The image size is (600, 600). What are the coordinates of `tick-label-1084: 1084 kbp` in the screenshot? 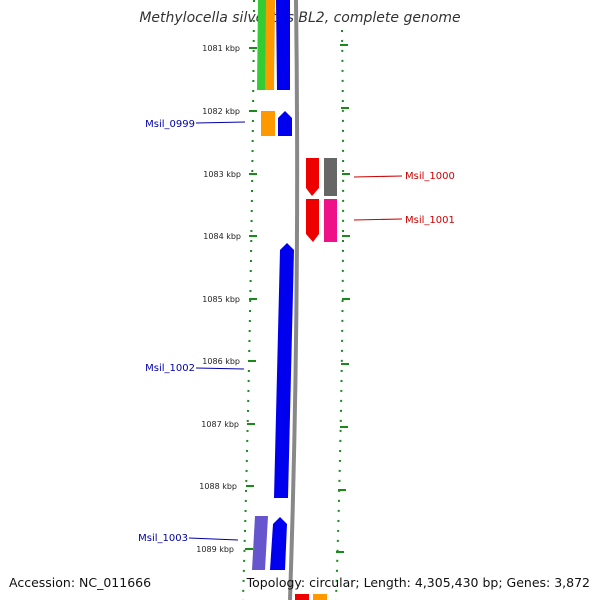 It's located at (222, 236).